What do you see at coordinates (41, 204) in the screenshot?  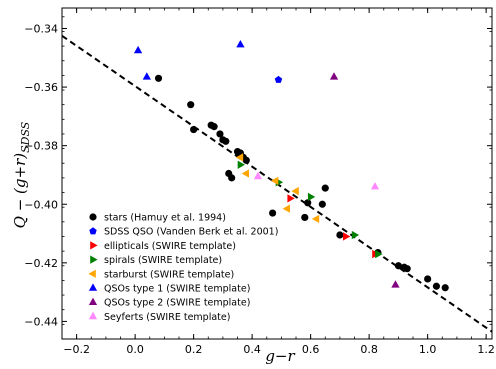 I see `y-tick-label: −0.40` at bounding box center [41, 204].